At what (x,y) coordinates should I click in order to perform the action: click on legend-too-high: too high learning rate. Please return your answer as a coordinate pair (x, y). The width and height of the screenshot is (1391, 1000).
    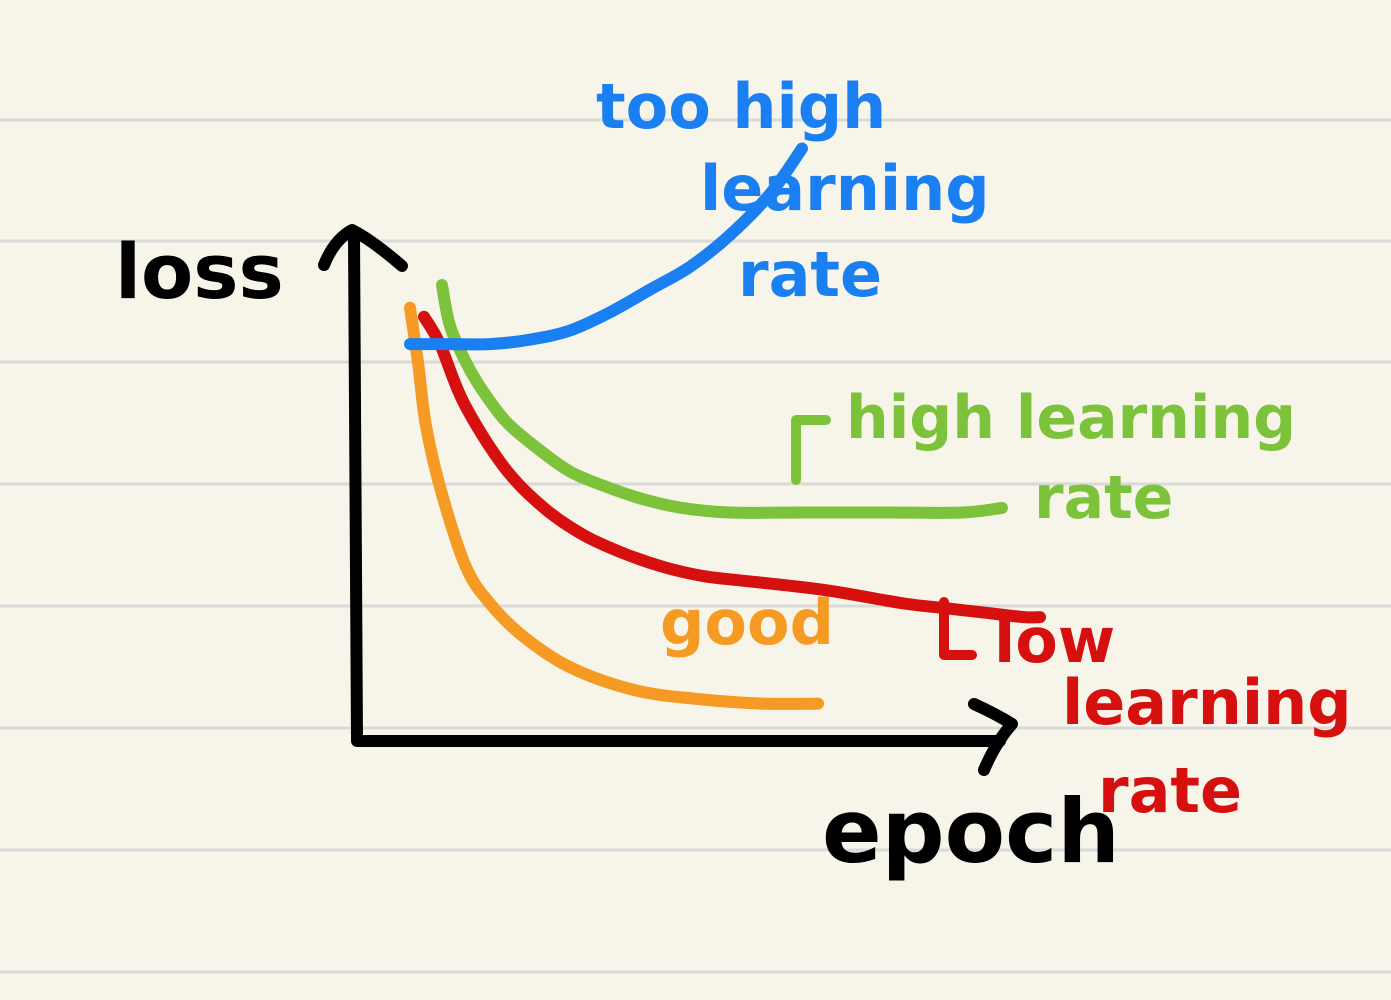
    Looking at the image, I should click on (793, 190).